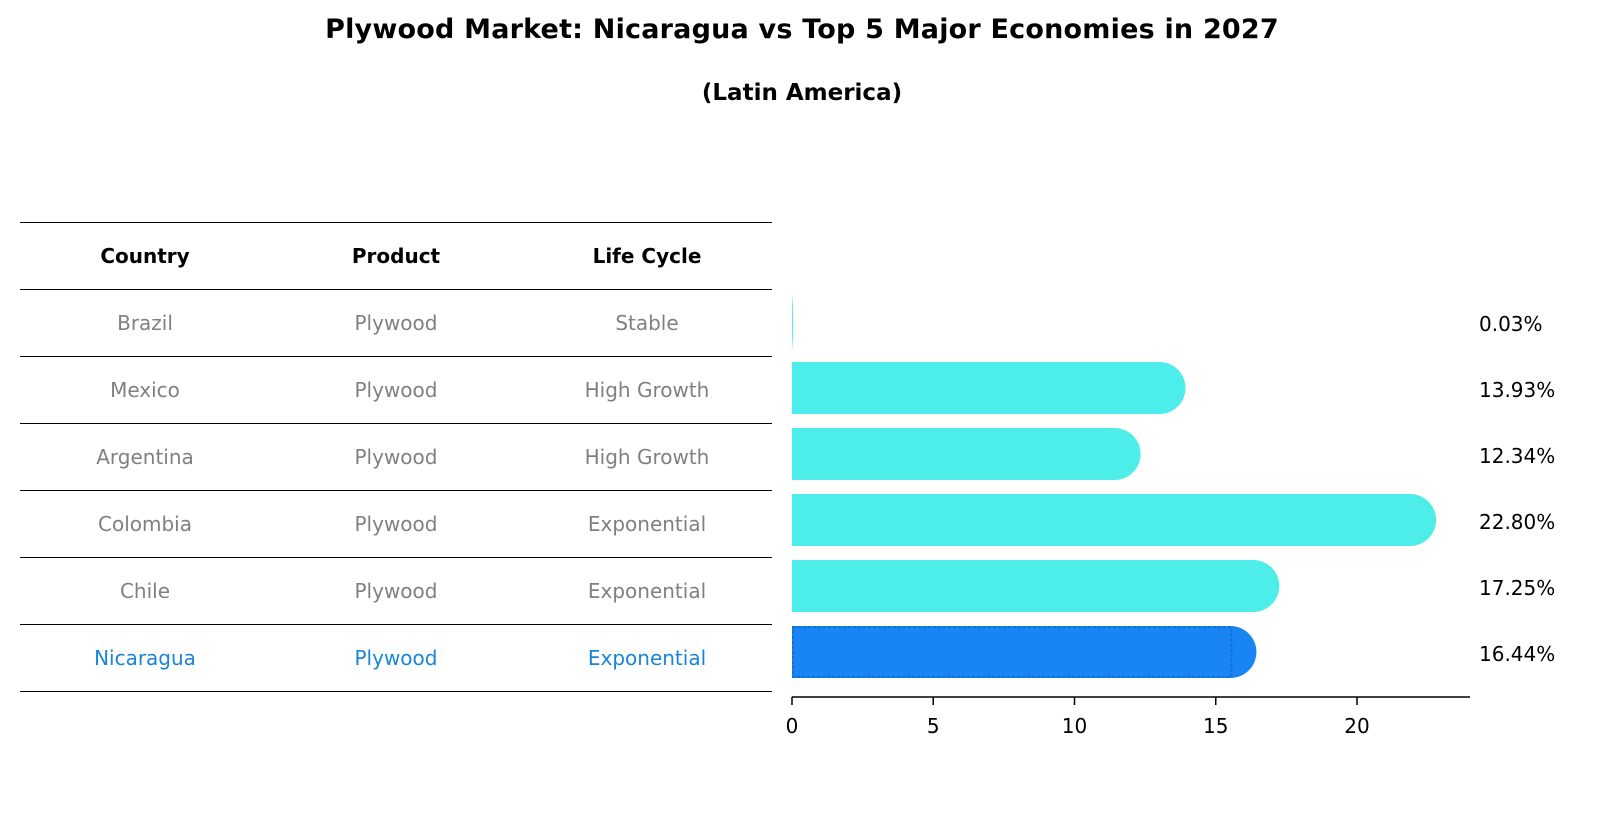  Describe the element at coordinates (989, 388) in the screenshot. I see `bar-mexico` at that location.